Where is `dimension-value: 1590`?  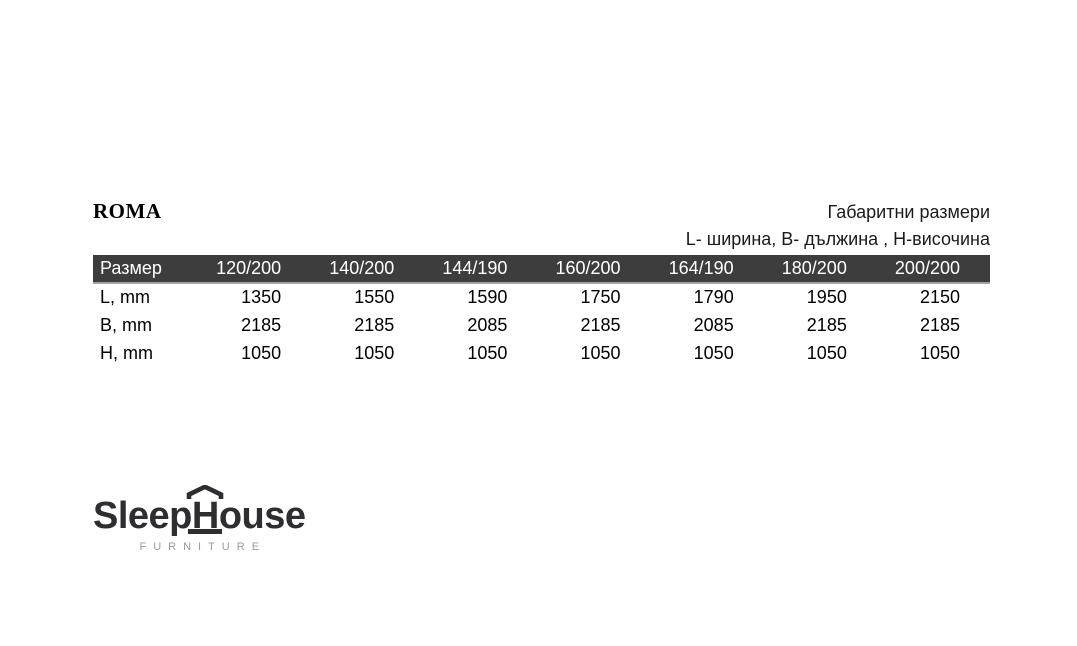
dimension-value: 1590 is located at coordinates (487, 297).